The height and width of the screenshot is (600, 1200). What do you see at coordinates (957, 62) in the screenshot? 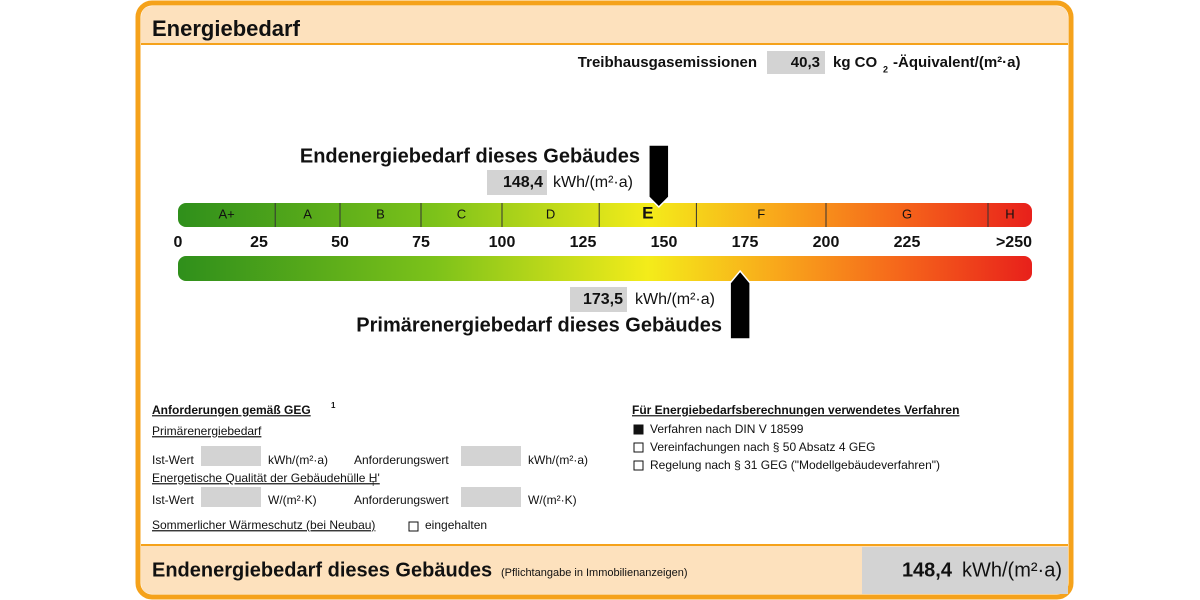
I see `emissions-unit: -Äquivalent/(m²·a)` at bounding box center [957, 62].